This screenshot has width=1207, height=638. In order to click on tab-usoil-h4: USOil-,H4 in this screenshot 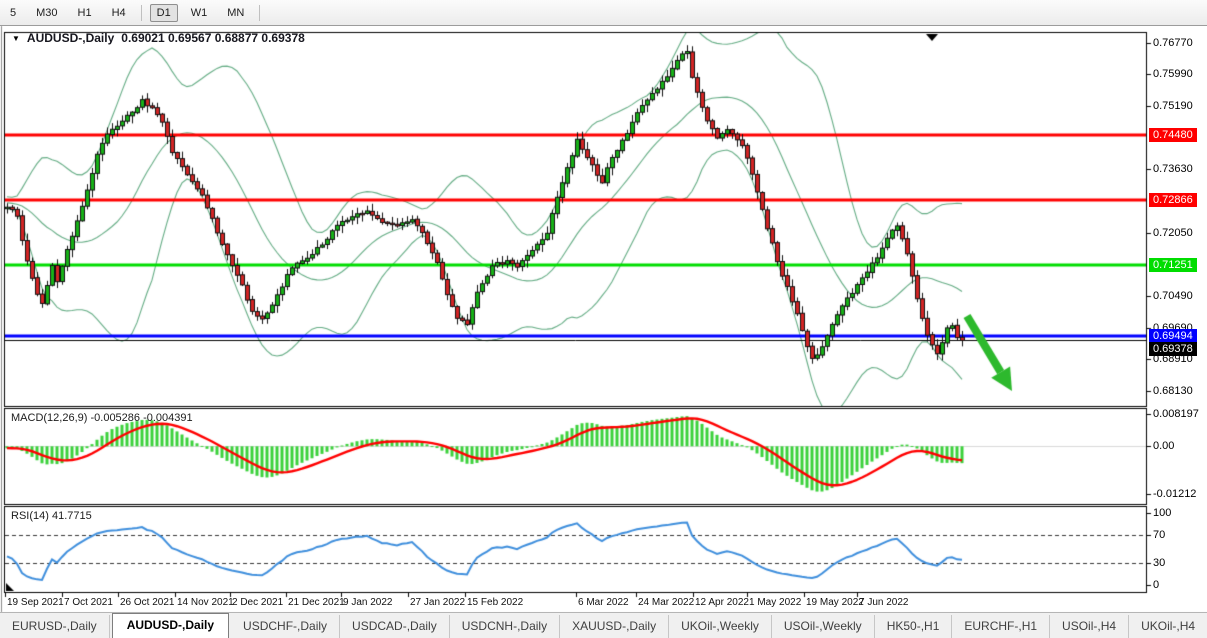, I will do `click(1090, 626)`.